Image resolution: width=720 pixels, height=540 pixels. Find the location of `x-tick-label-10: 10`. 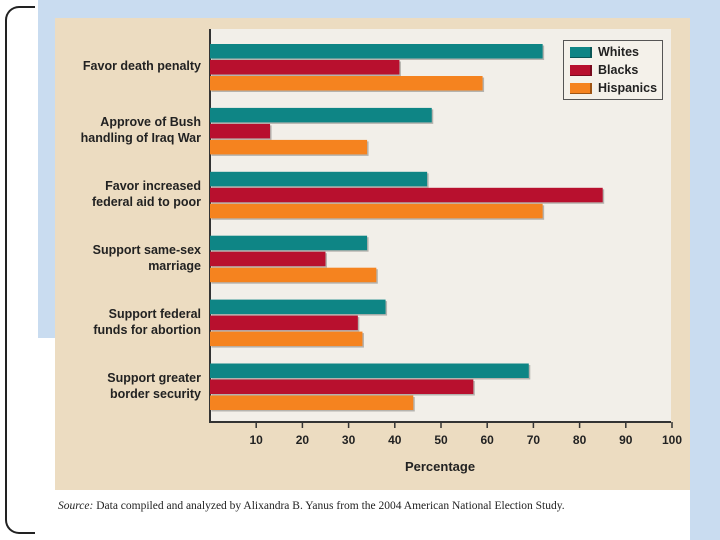

x-tick-label-10: 10 is located at coordinates (256, 440).